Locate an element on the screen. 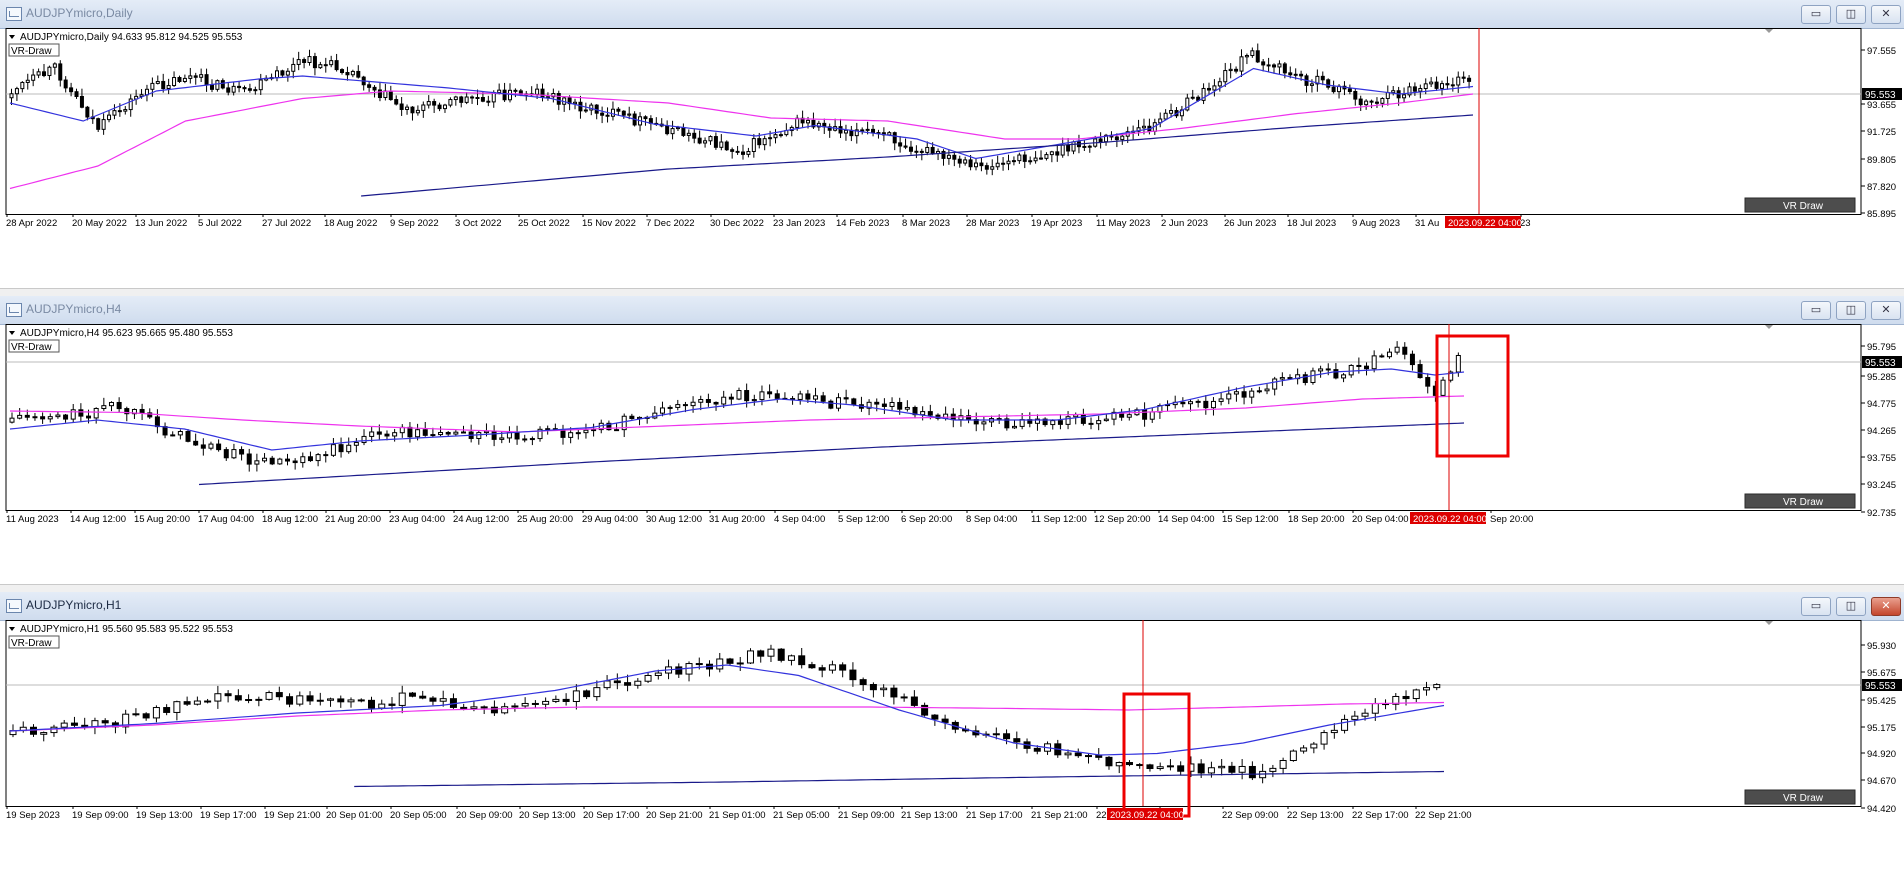 This screenshot has height=885, width=1904. window-titlebar: AUDJPYmicro,H1 ▭ ◫ ✕ is located at coordinates (952, 606).